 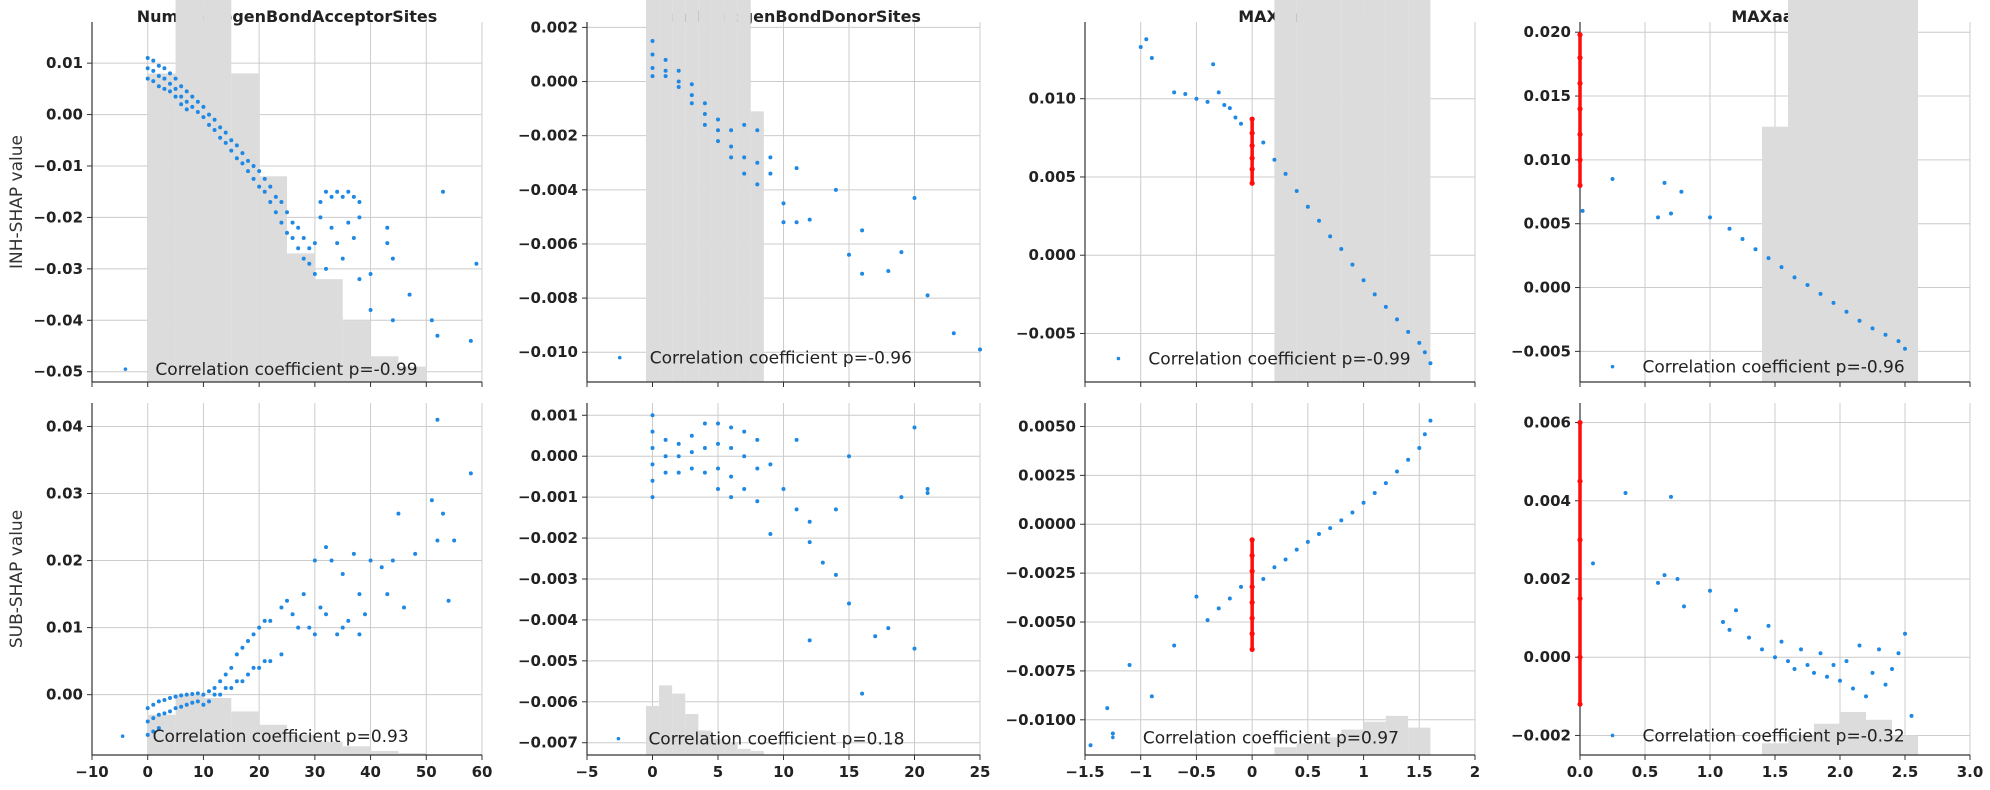 What do you see at coordinates (1547, 224) in the screenshot?
I see `p3-ytick-label-2: 0.005` at bounding box center [1547, 224].